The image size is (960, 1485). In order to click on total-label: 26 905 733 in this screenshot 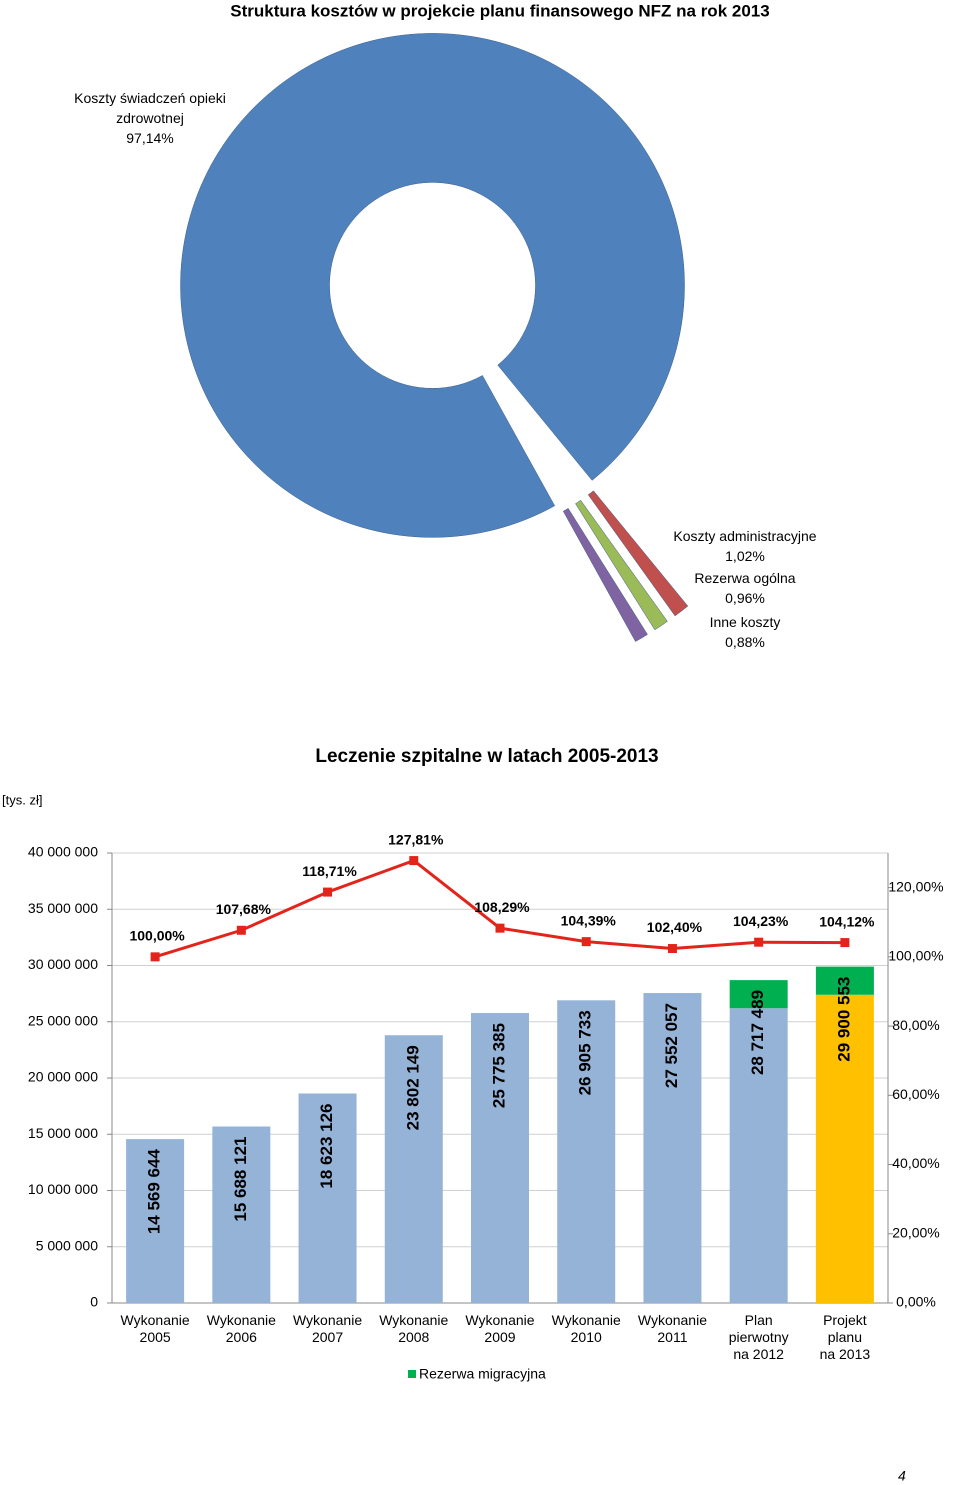, I will do `click(585, 1052)`.